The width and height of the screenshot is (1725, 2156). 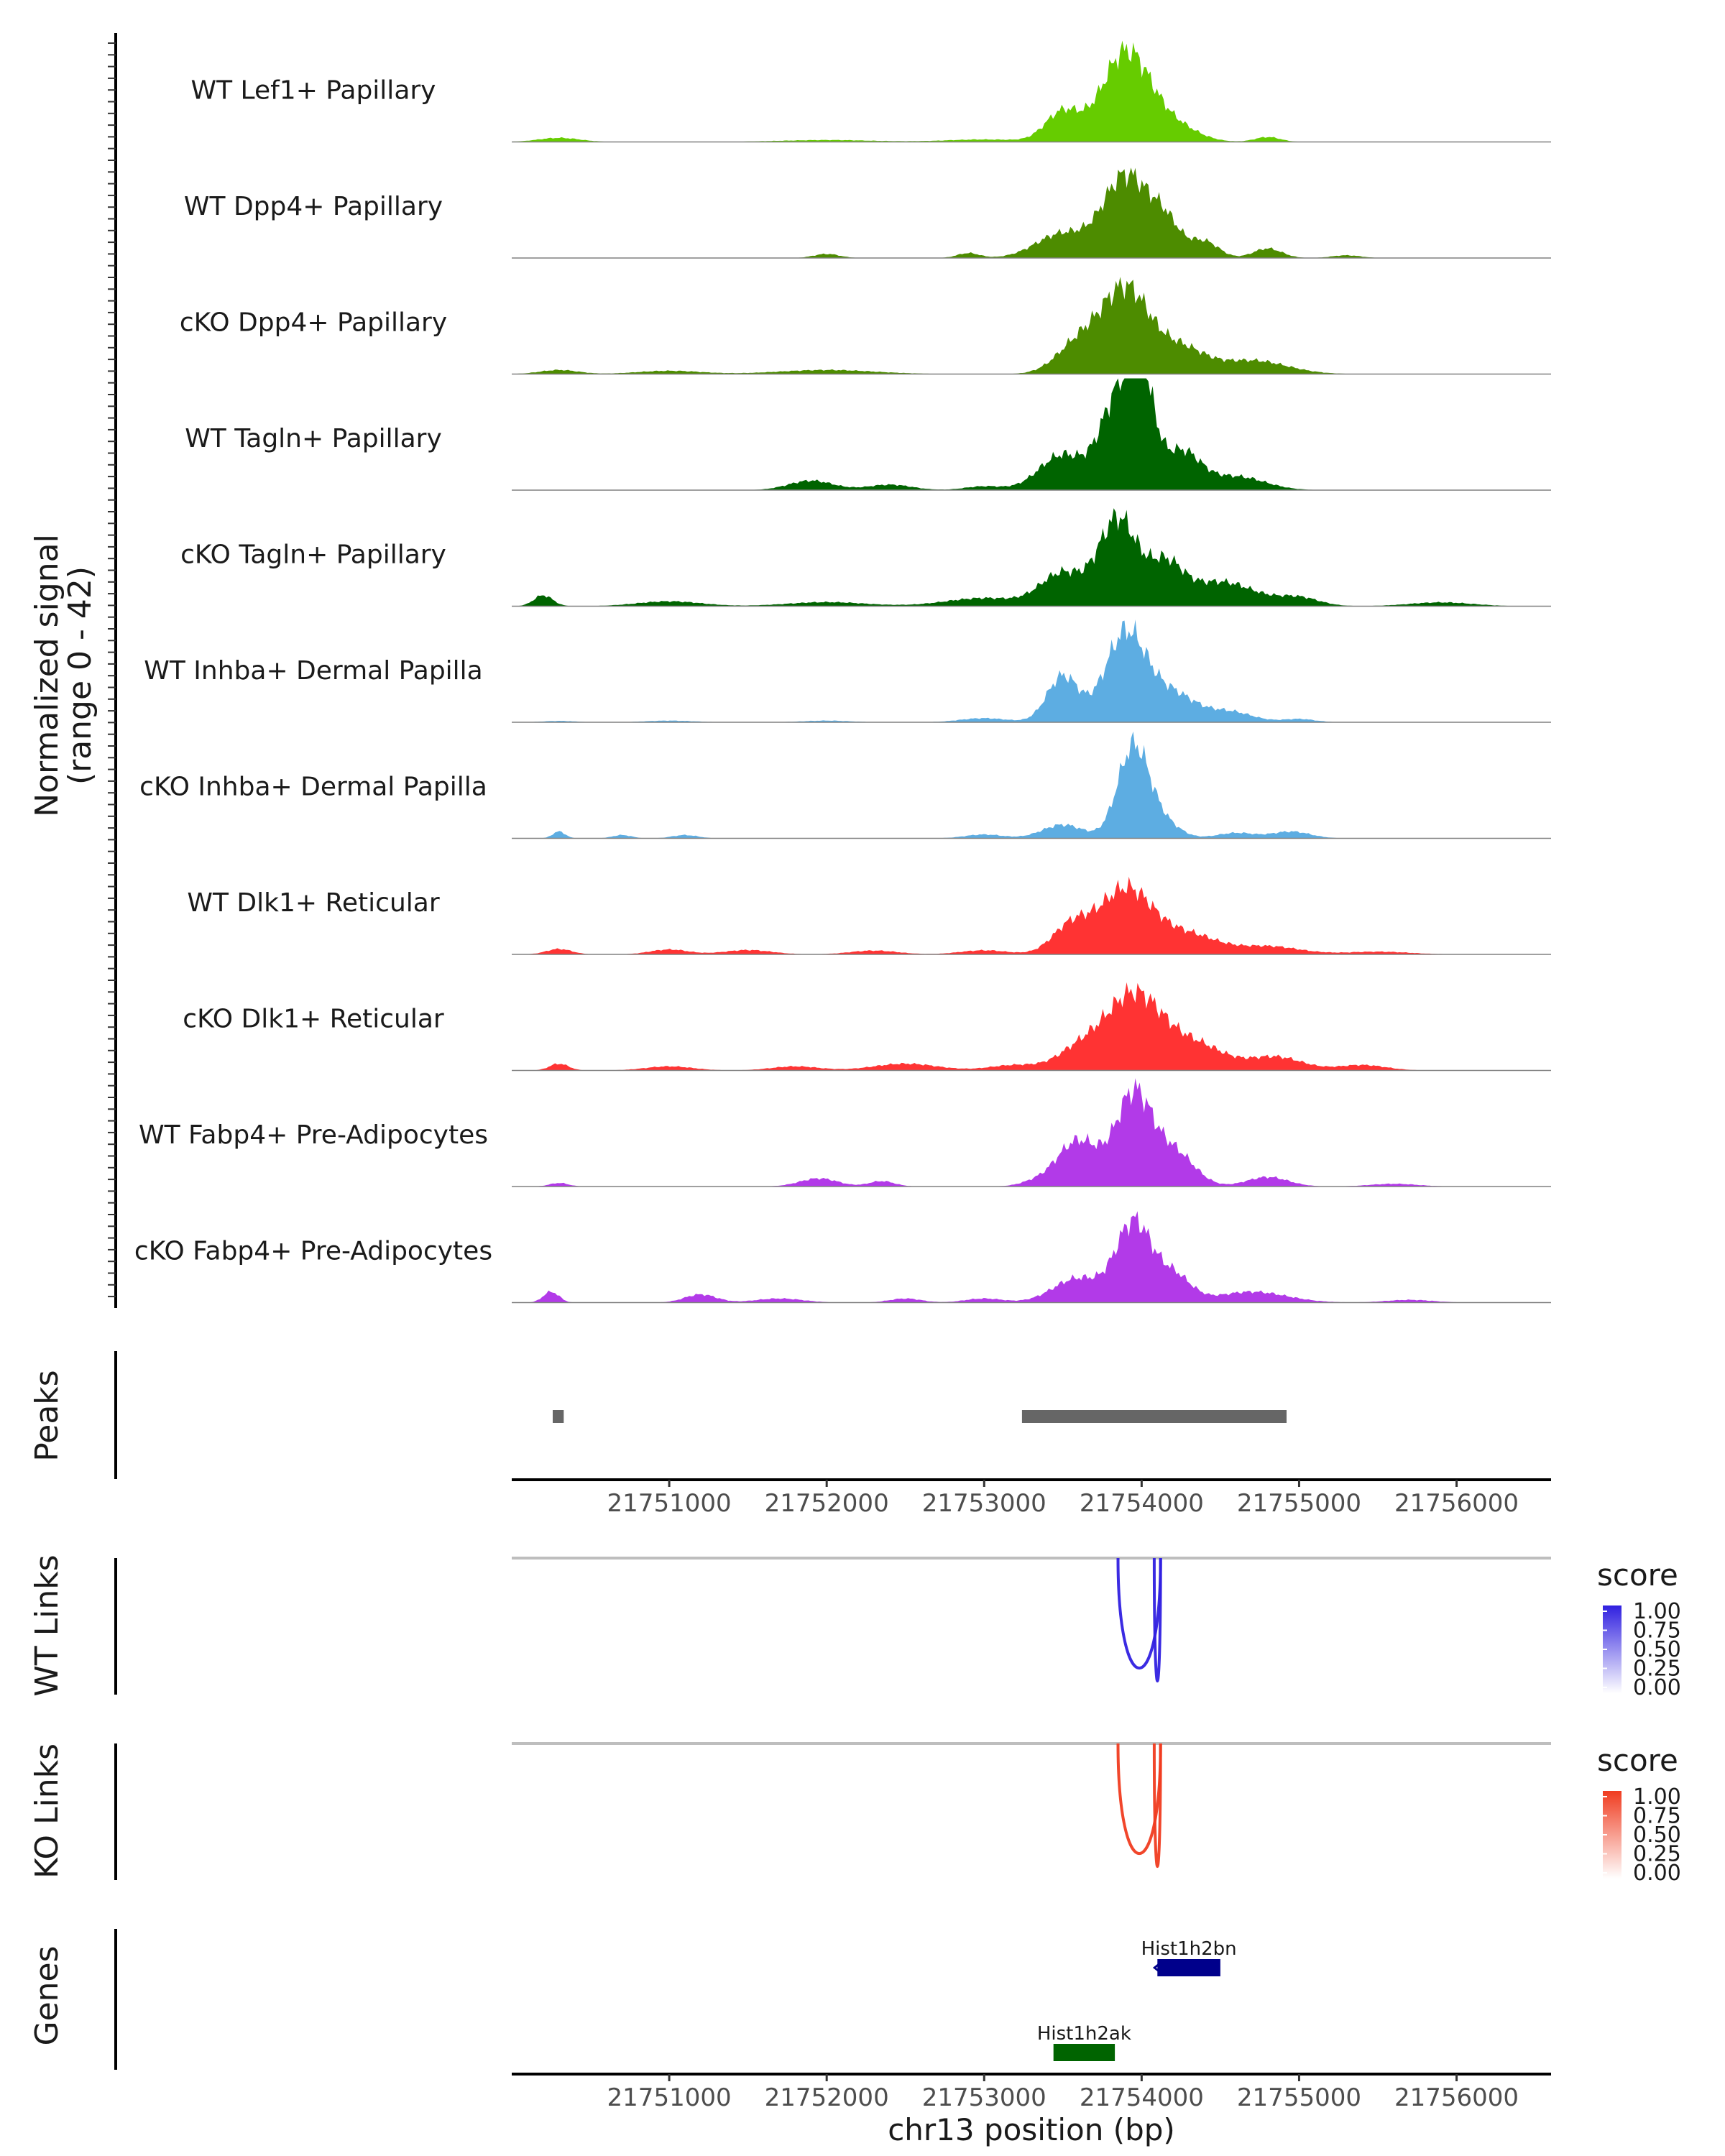 I want to click on coverage-track-label: WT Fabp4+ Pre-Adipocytes, so click(x=313, y=1135).